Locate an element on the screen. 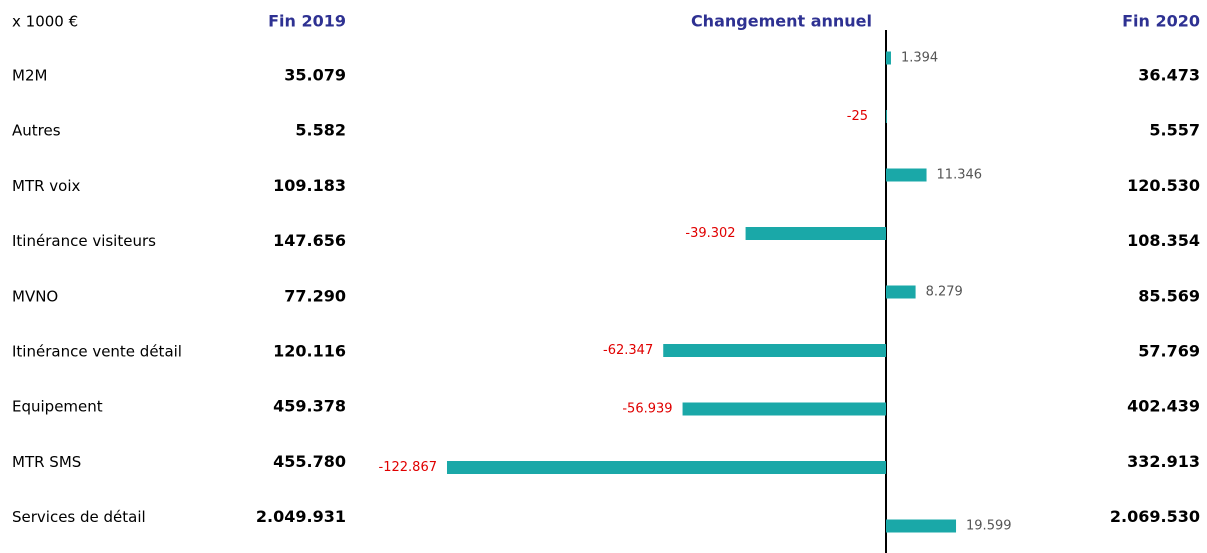 This screenshot has height=553, width=1207. end-value: 2.069.530 is located at coordinates (1155, 516).